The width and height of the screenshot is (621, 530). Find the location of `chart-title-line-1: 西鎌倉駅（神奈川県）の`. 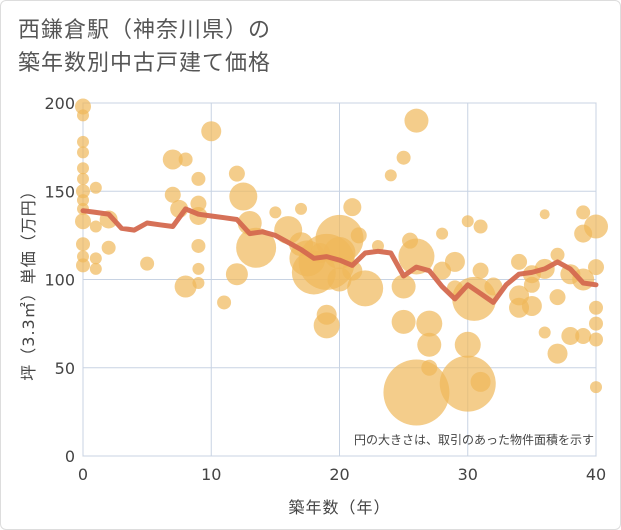

chart-title-line-1: 西鎌倉駅（神奈川県）の is located at coordinates (145, 30).